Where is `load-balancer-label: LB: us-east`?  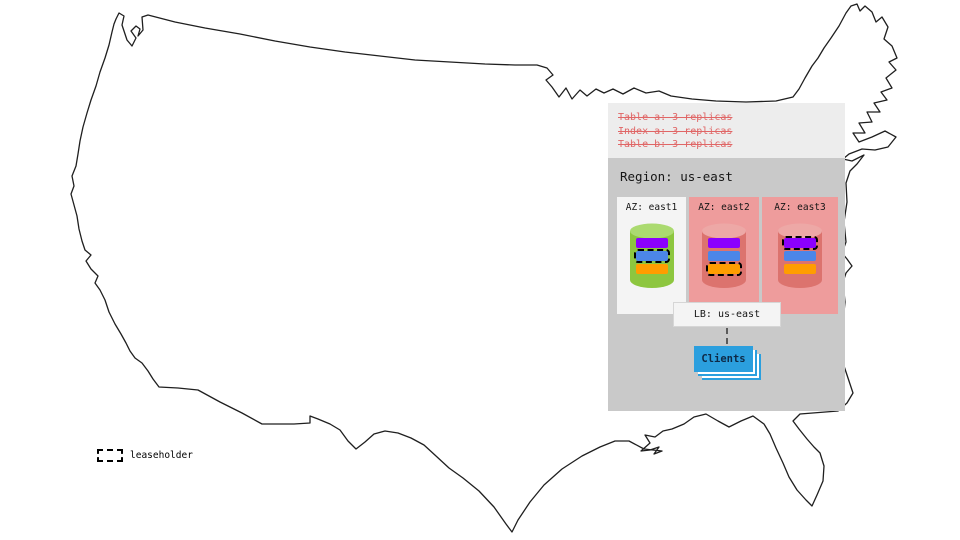
load-balancer-label: LB: us-east is located at coordinates (727, 314).